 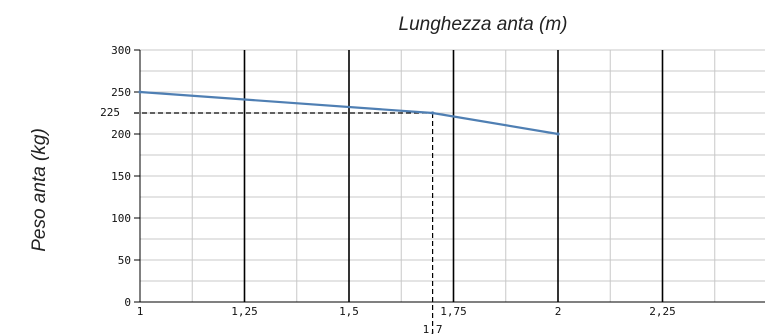 I want to click on y-axis-title: Peso anta (kg), so click(x=39, y=190).